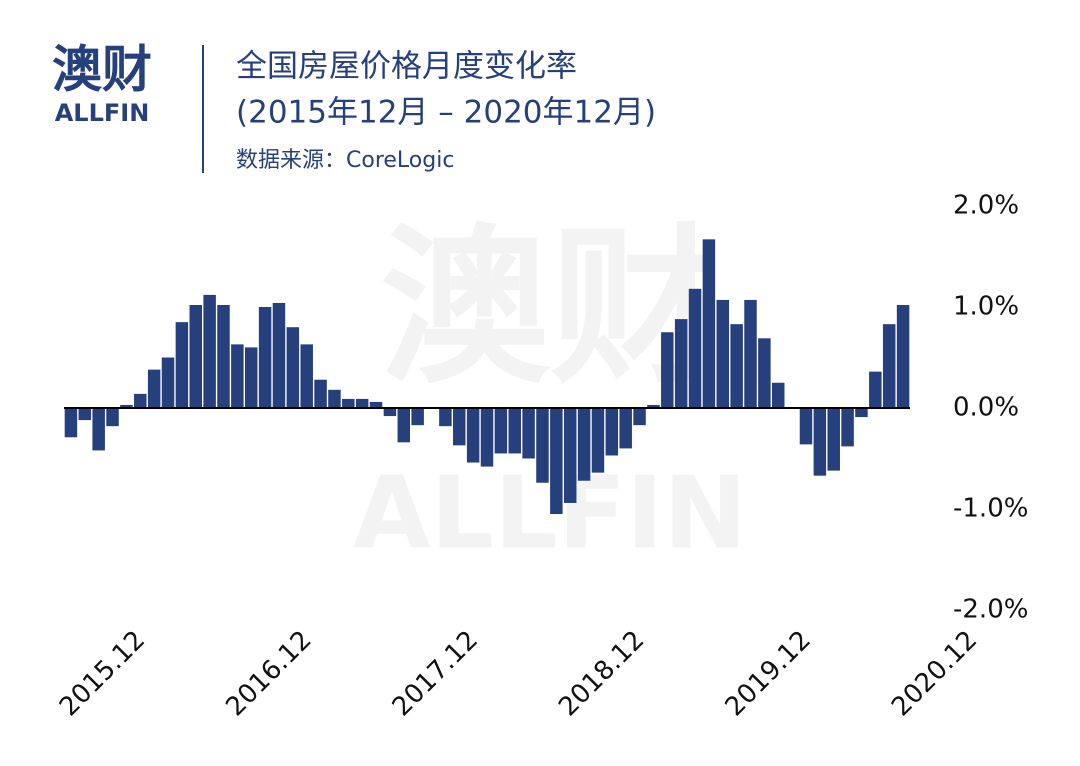  I want to click on x-tick-label: 2016.12, so click(268, 673).